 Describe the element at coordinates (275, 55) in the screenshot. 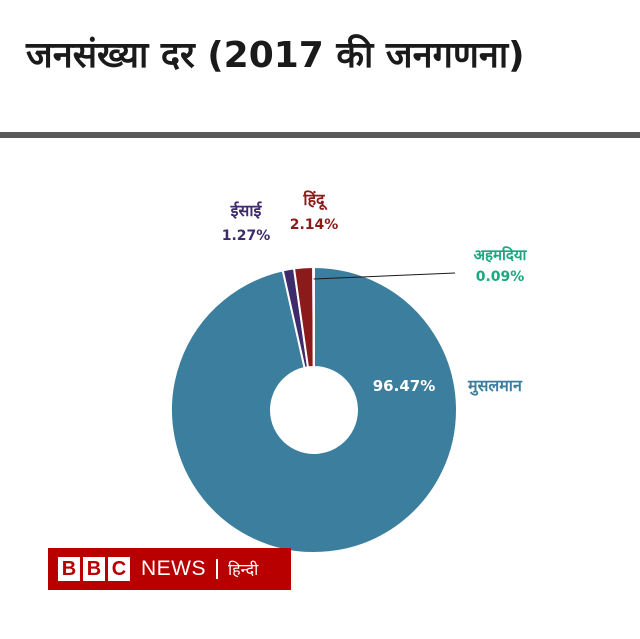

I see `chart-title: जनसंख्या दर (2017 की जनगणना)` at that location.